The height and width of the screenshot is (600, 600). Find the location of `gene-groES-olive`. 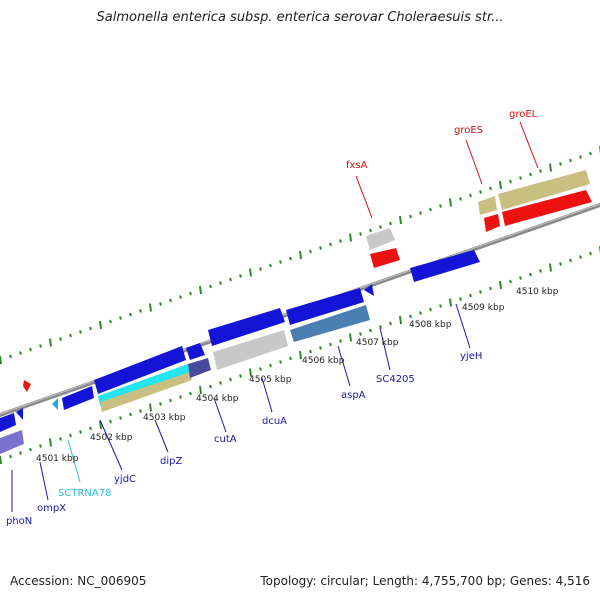

gene-groES-olive is located at coordinates (487, 205).